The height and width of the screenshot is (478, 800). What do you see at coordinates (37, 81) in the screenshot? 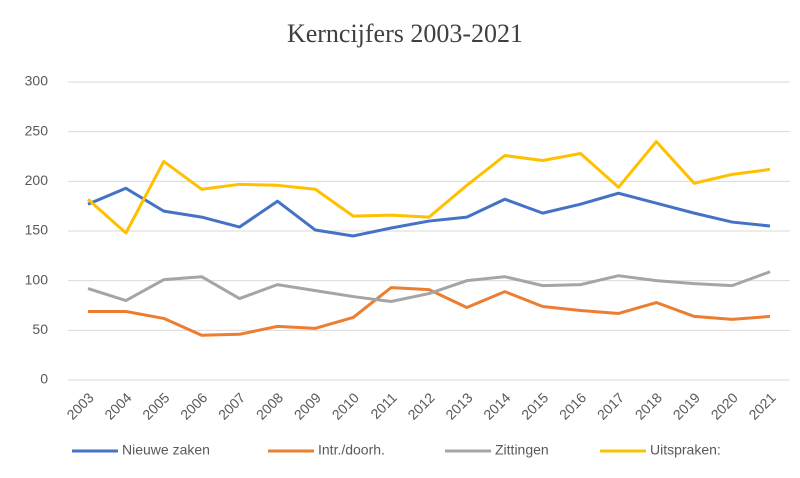
I see `y-tick-label: 300` at bounding box center [37, 81].